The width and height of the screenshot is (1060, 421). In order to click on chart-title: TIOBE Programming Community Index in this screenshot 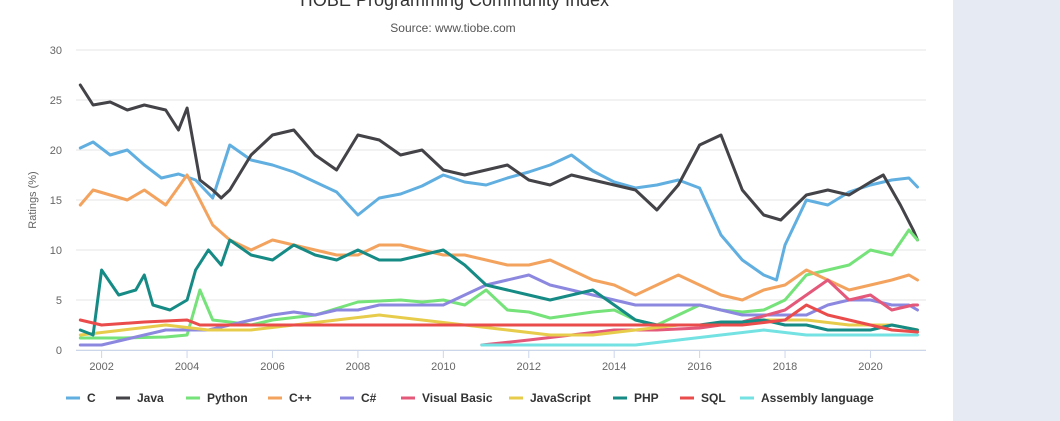, I will do `click(453, 5)`.